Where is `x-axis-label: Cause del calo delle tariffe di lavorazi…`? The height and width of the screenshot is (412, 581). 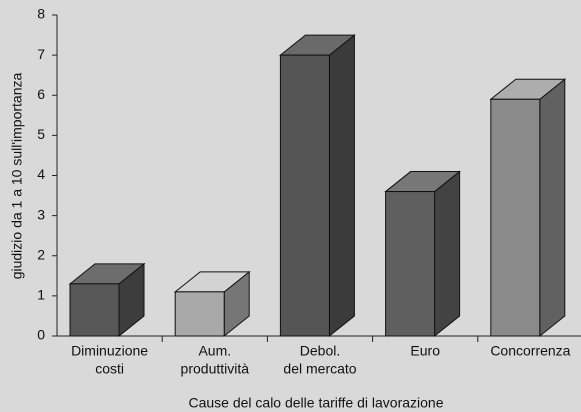
x-axis-label: Cause del calo delle tariffe di lavorazi… is located at coordinates (315, 403).